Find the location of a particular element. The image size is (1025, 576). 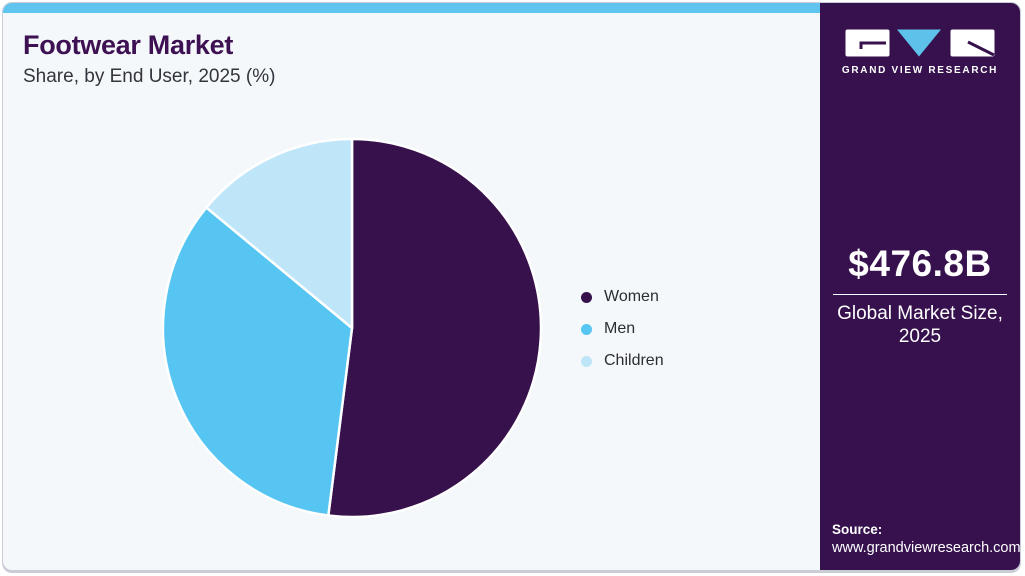

market-size-label-line2: 2025 is located at coordinates (920, 336).